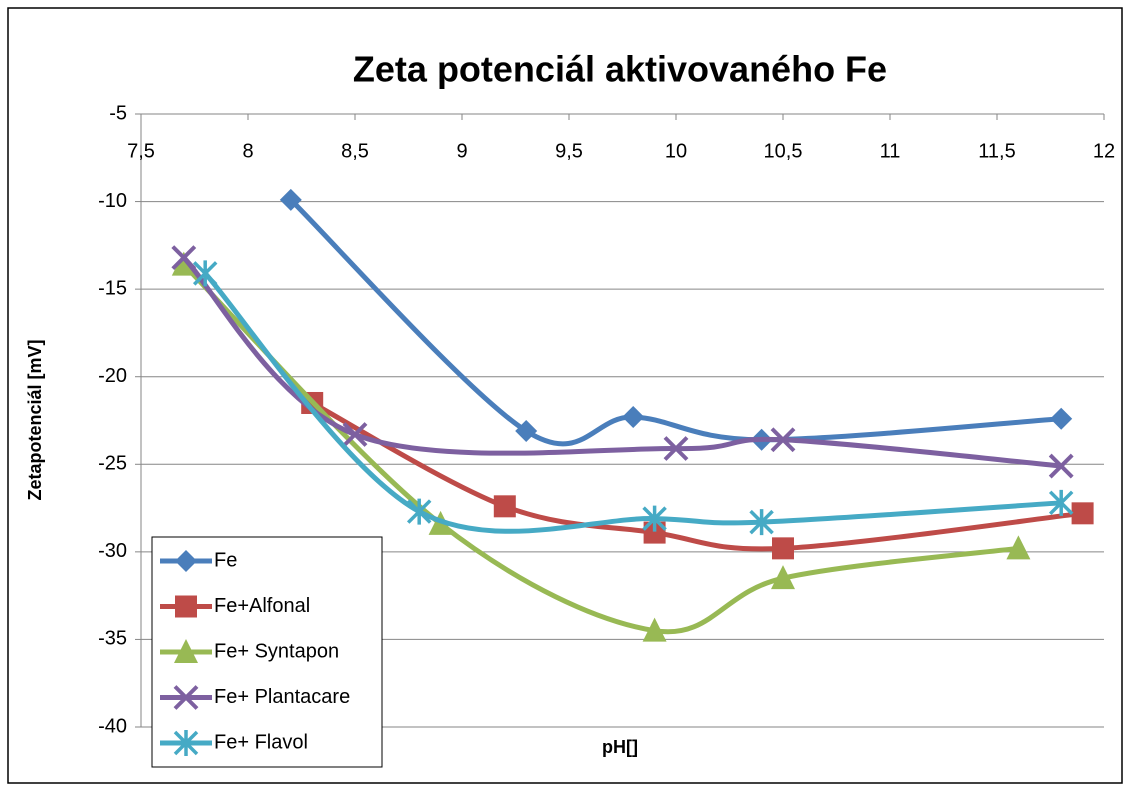 The image size is (1130, 791). Describe the element at coordinates (35, 419) in the screenshot. I see `y-axis-label: Zetapotenciál [mV]` at that location.